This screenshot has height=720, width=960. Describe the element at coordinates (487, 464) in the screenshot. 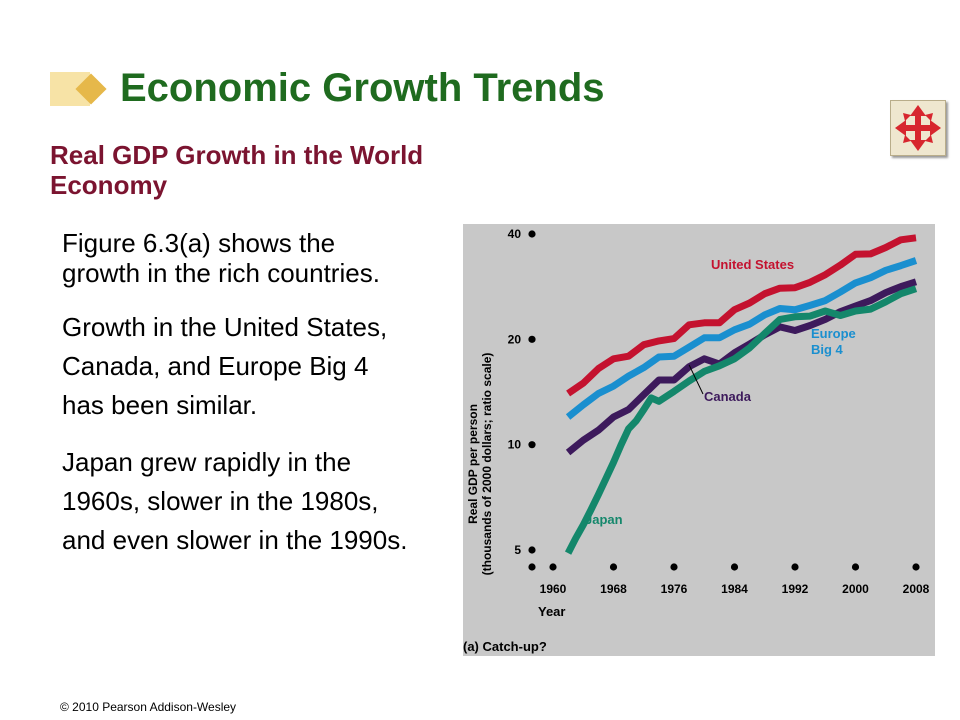

I see `y-axis-label-line-2: (thousands of 2000 dollars; ratio scale)` at that location.